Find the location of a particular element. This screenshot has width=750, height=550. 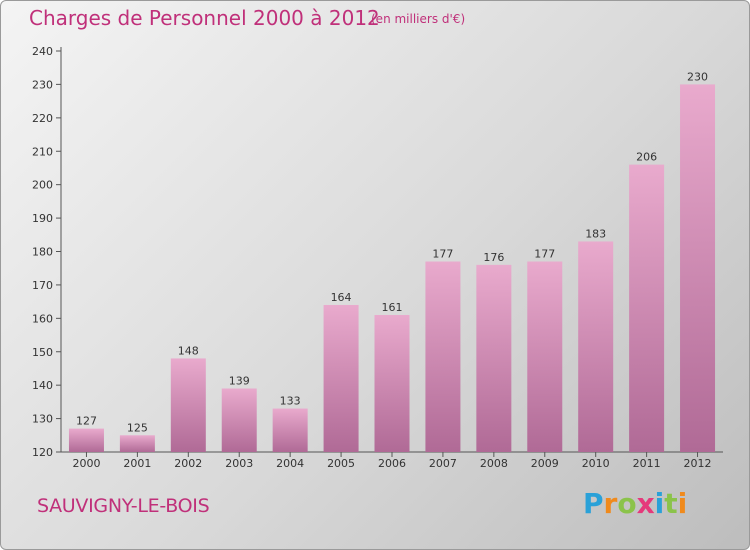

logo-letter: P is located at coordinates (593, 503).